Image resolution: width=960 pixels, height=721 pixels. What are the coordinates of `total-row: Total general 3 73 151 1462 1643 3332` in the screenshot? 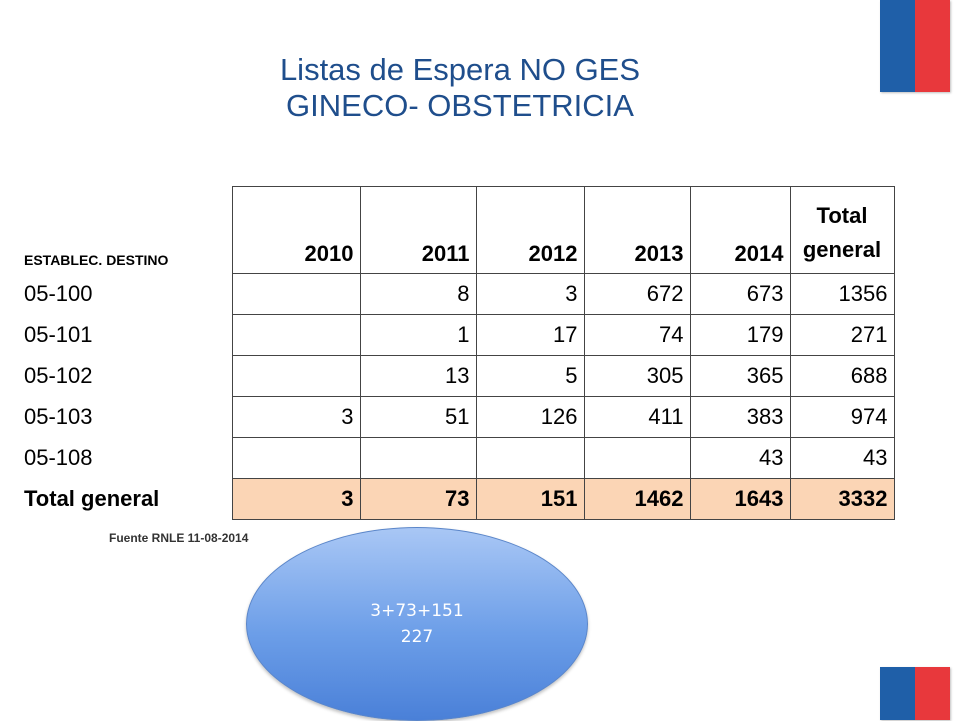 It's located at (458, 499).